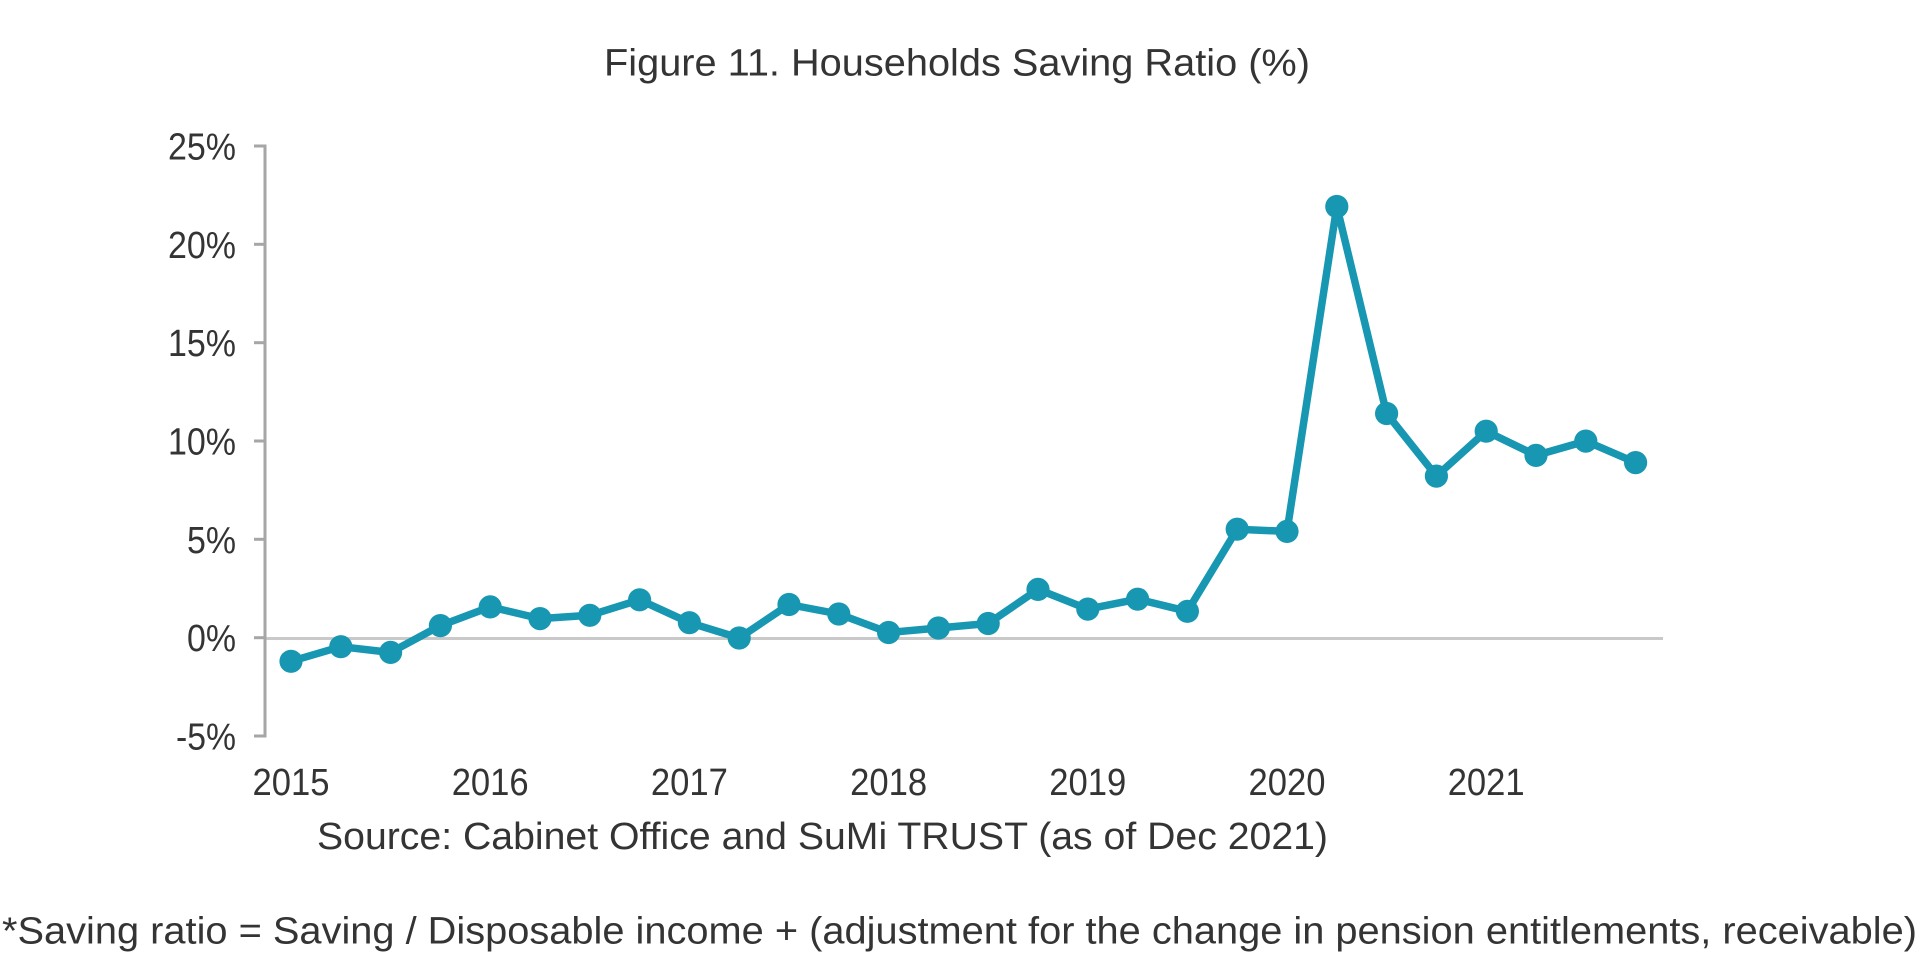 The image size is (1920, 968). What do you see at coordinates (206, 738) in the screenshot?
I see `svg-text: -5%` at bounding box center [206, 738].